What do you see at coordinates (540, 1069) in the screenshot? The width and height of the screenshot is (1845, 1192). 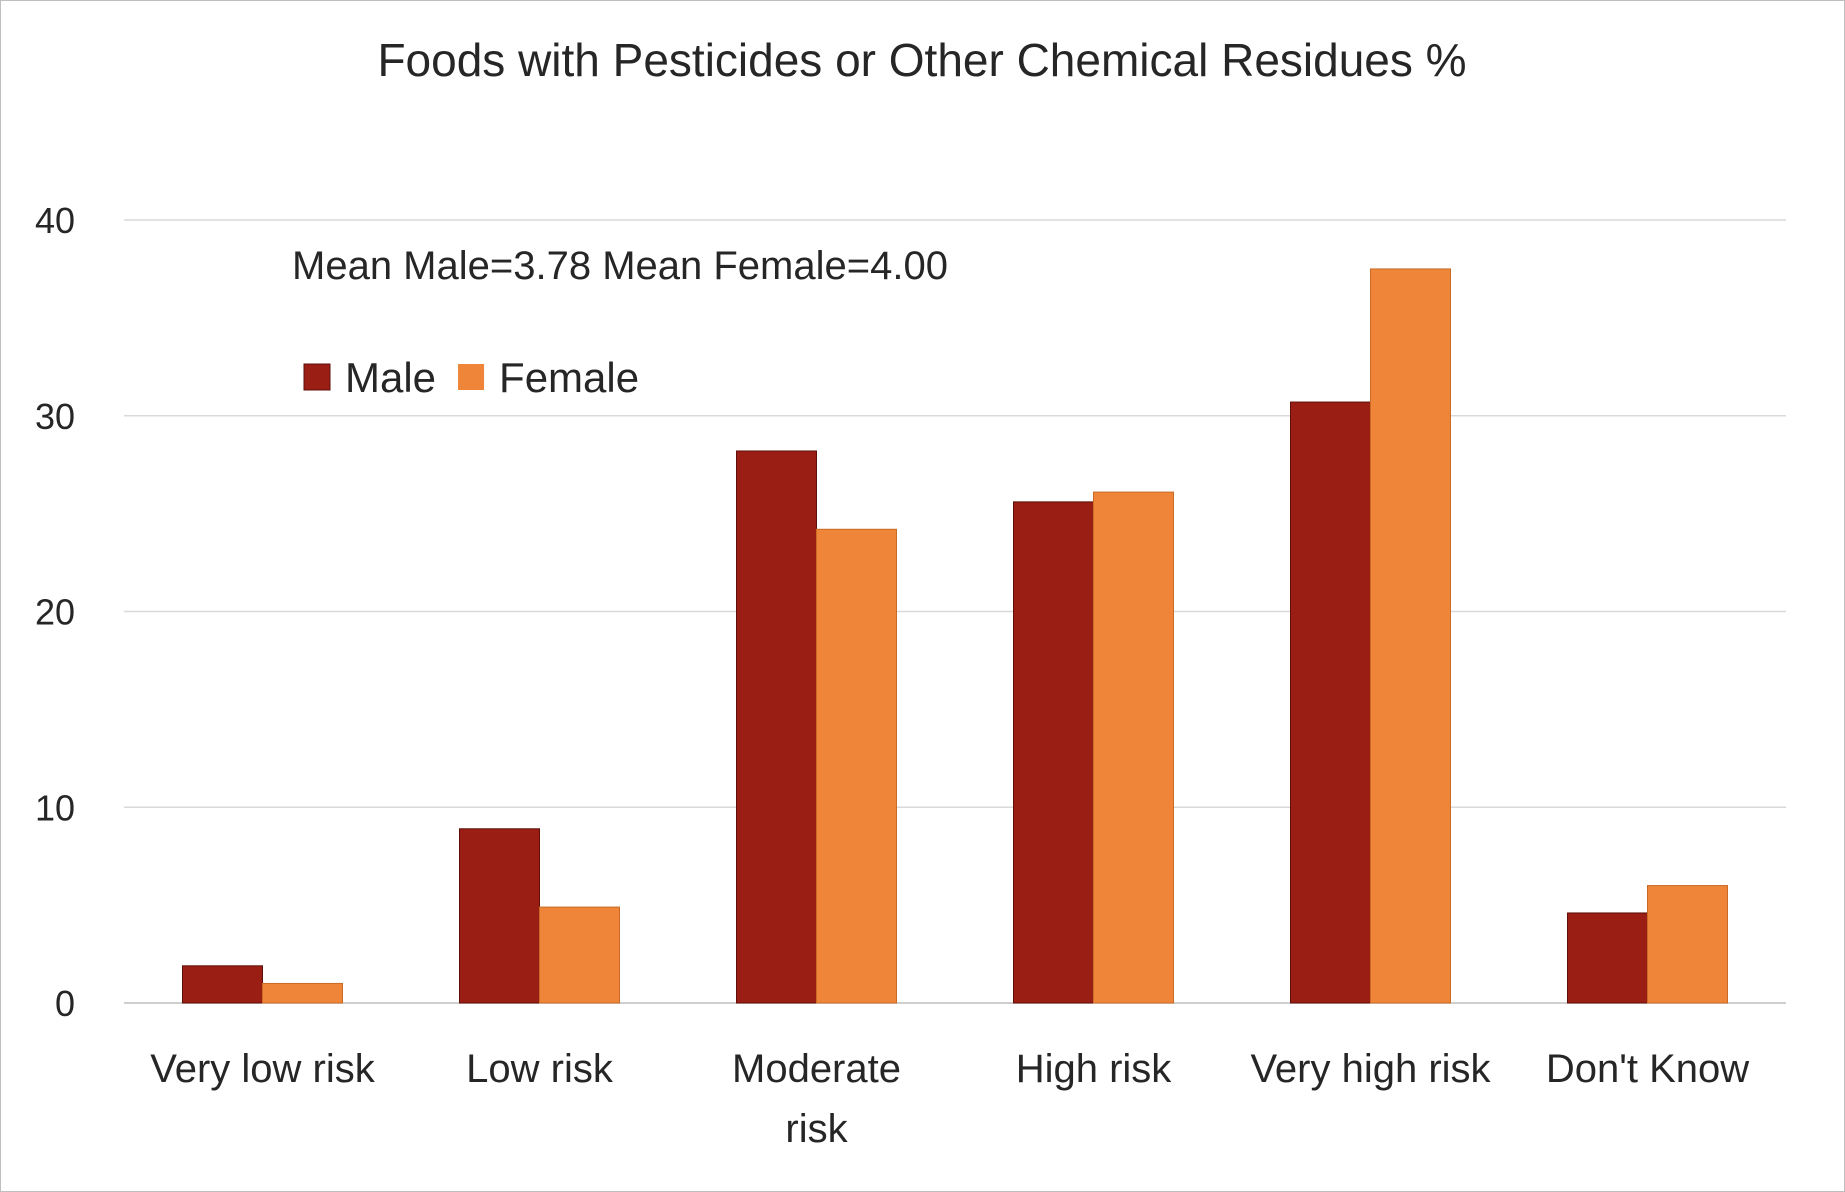 I see `x-tick-label: Low risk` at bounding box center [540, 1069].